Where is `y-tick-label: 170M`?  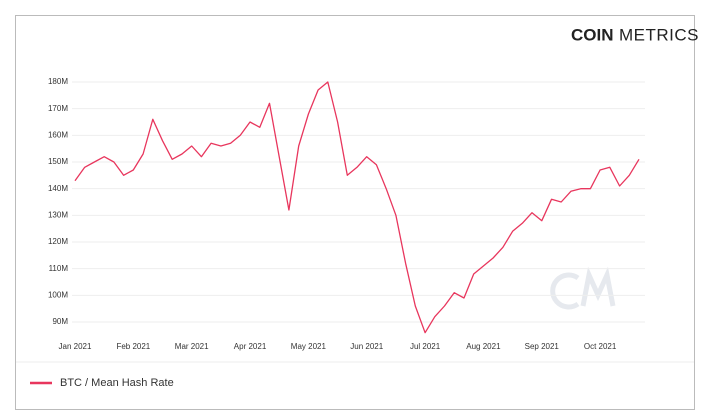
y-tick-label: 170M is located at coordinates (58, 108).